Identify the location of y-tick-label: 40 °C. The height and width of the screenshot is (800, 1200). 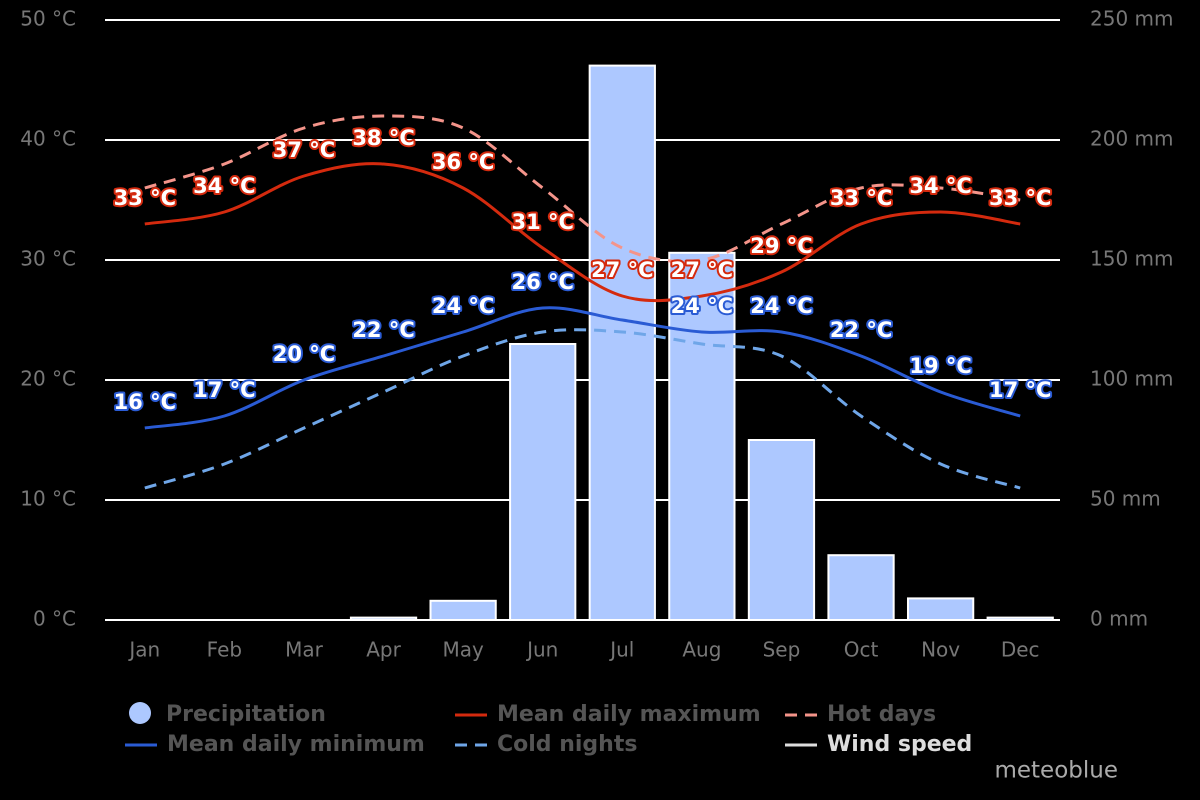
(48, 139).